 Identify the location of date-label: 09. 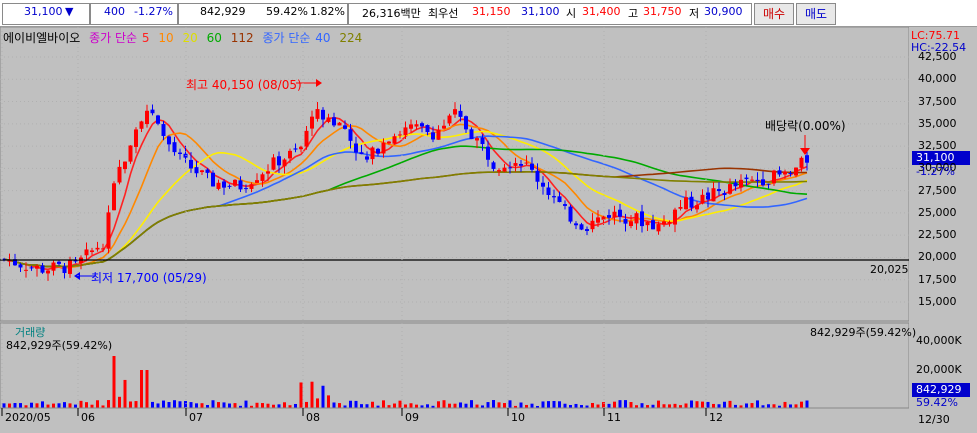
(412, 417).